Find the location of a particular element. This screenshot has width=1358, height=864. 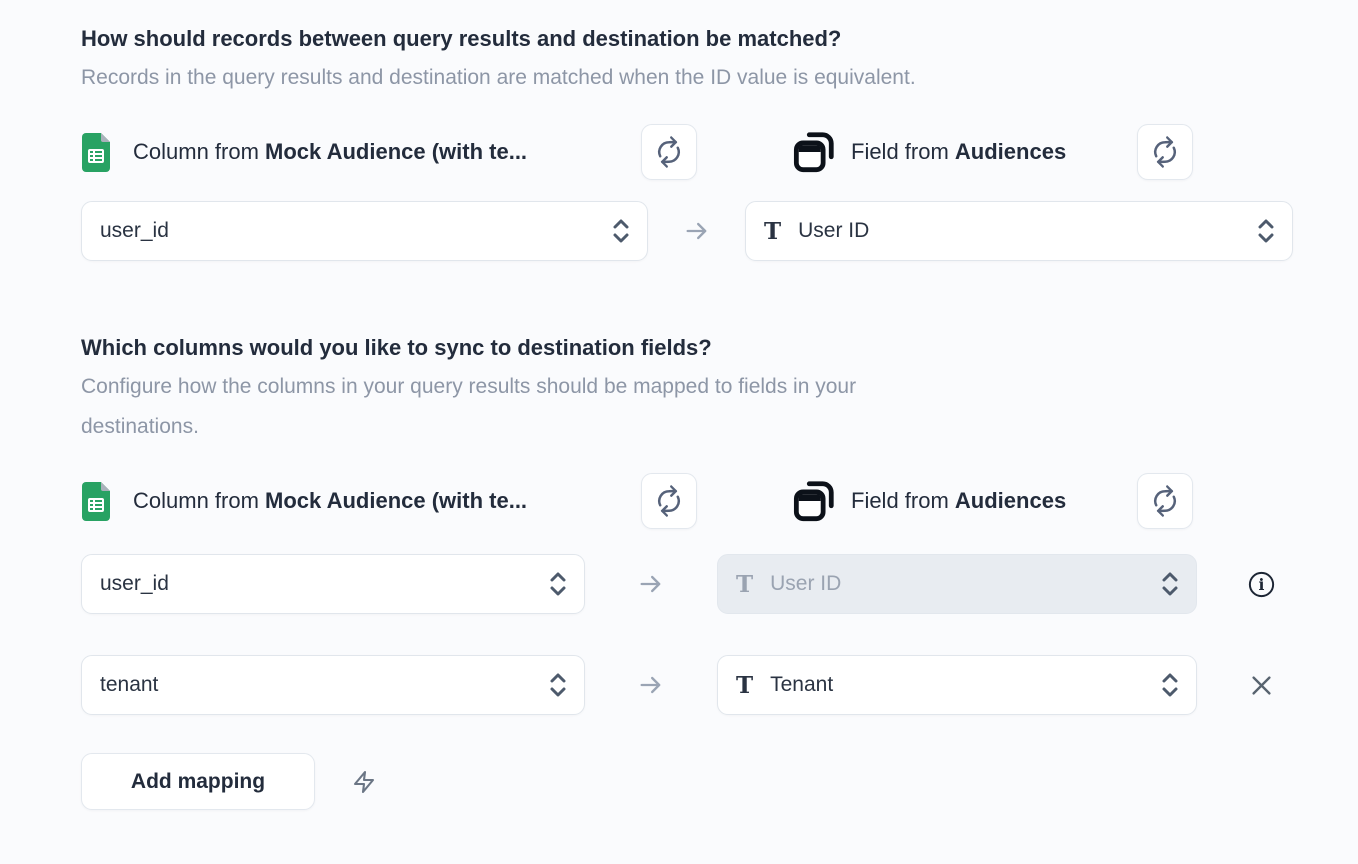

match-mapping-row: user_id T User ID is located at coordinates (687, 231).